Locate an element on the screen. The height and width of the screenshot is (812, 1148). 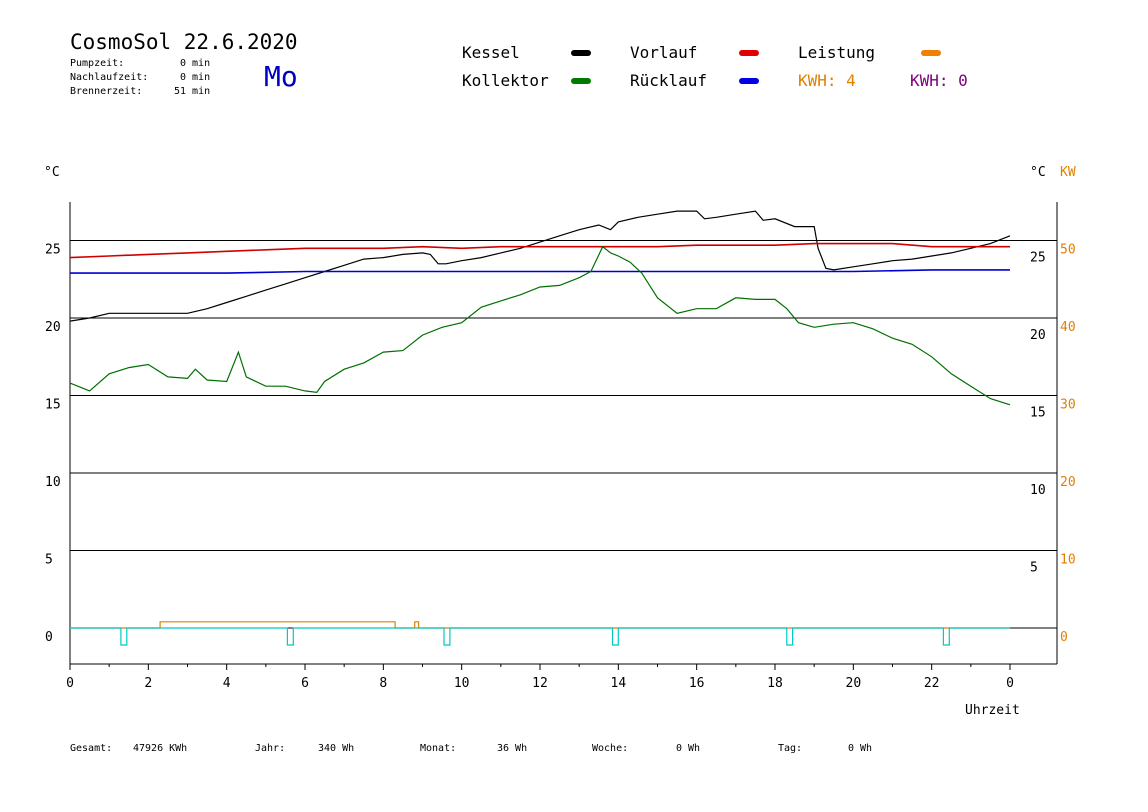
stat-value-brennerzeit: 51 min is located at coordinates (192, 91).